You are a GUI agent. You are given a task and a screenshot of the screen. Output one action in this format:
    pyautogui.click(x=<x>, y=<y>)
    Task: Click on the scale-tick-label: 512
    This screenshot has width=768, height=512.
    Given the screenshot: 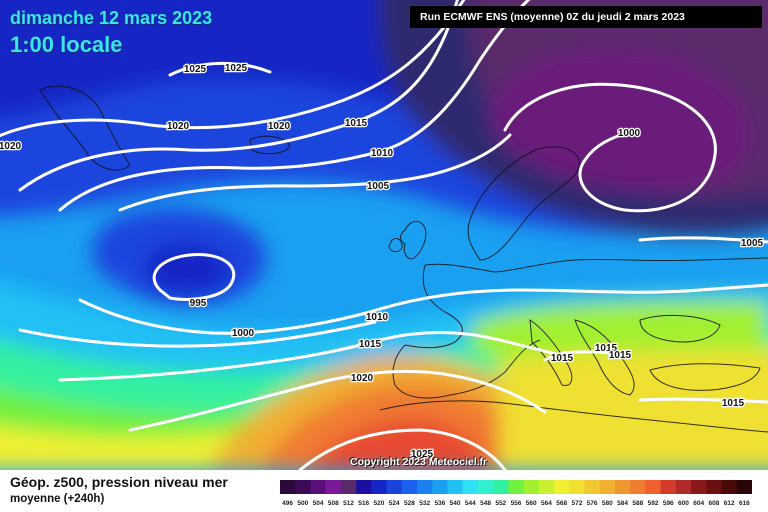 What is the action you would take?
    pyautogui.click(x=348, y=503)
    